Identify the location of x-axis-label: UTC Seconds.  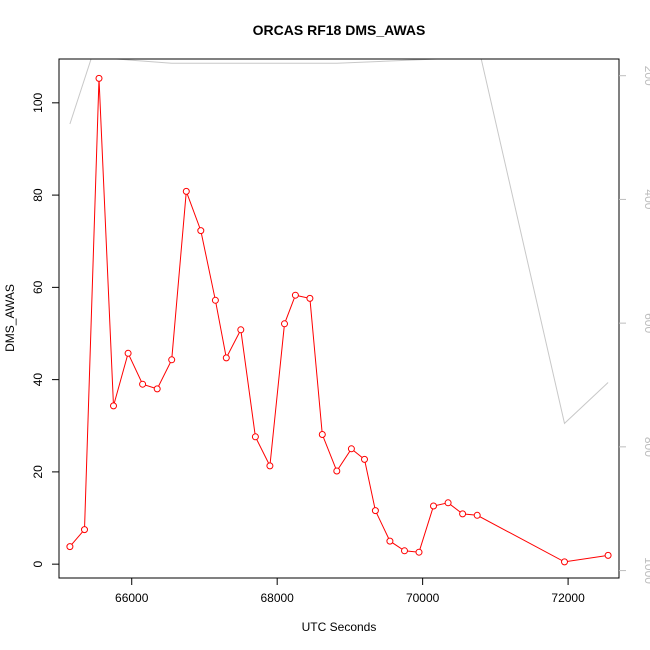
(339, 627).